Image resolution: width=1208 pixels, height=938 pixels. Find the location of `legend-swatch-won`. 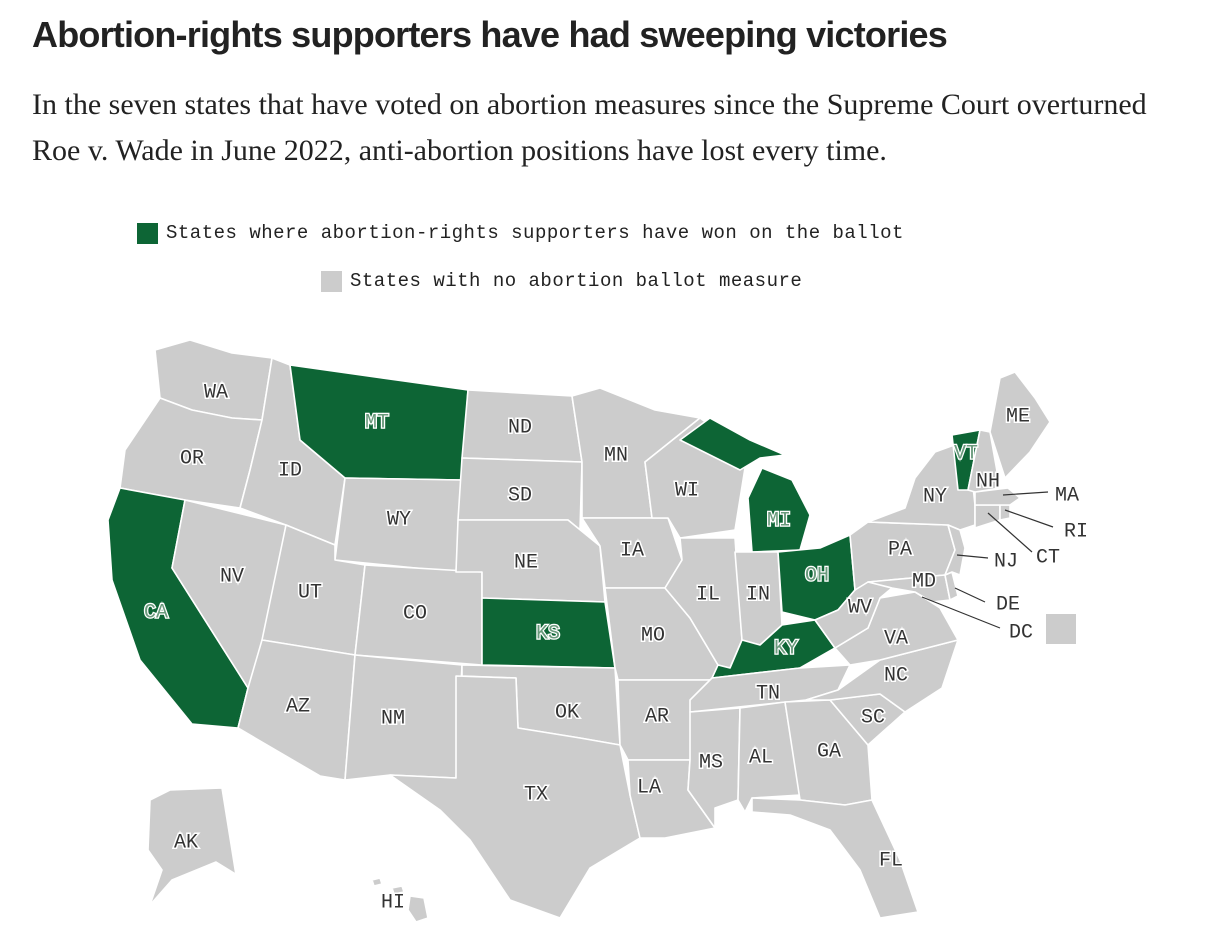

legend-swatch-won is located at coordinates (147, 233).